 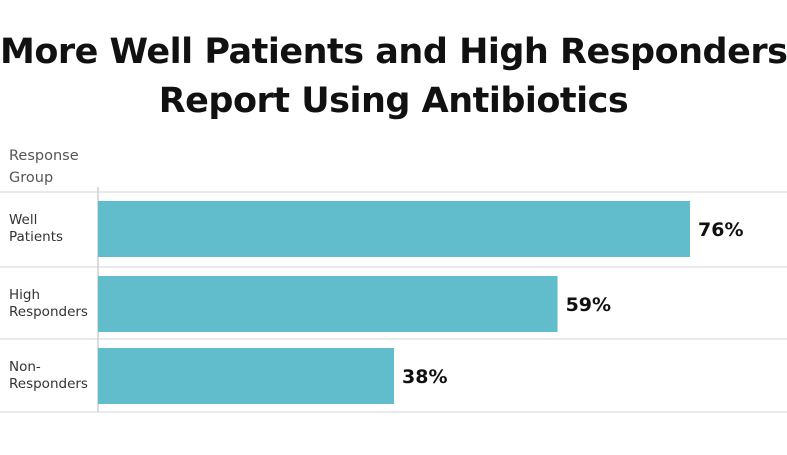 I want to click on chart-title-line-2: Report Using Antibiotics, so click(x=393, y=101).